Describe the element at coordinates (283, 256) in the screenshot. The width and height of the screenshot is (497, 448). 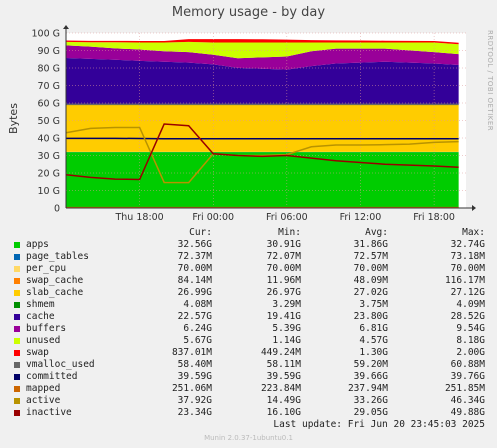
I see `legend-min-value: 72.07M` at that location.